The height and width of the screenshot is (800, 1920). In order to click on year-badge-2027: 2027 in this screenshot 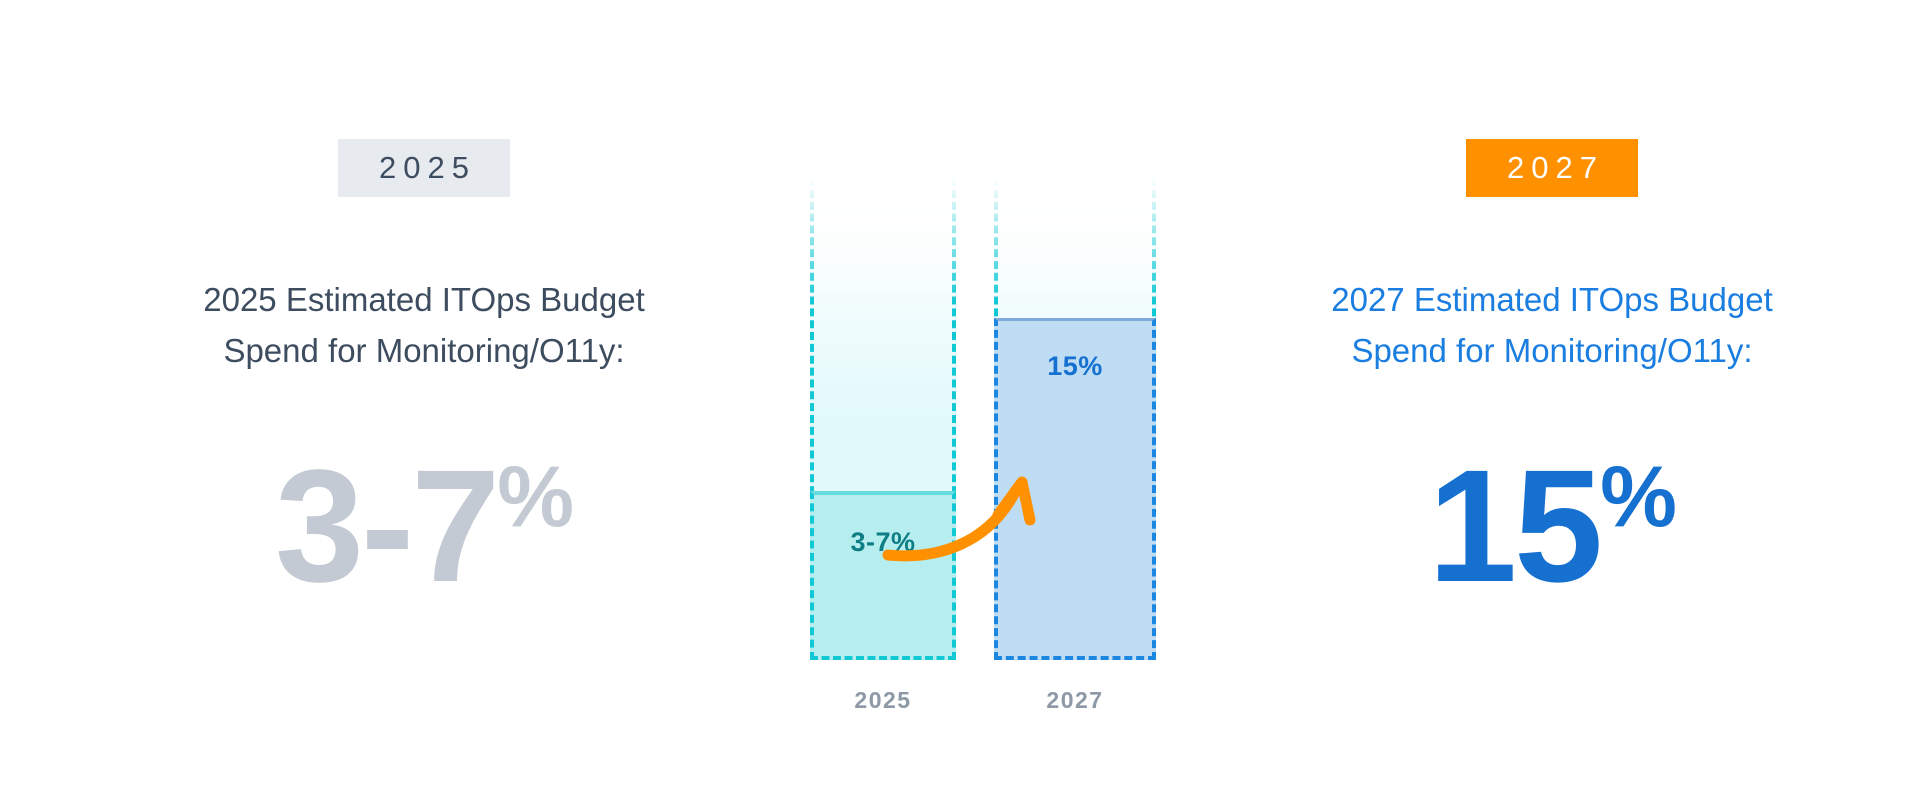, I will do `click(1552, 168)`.